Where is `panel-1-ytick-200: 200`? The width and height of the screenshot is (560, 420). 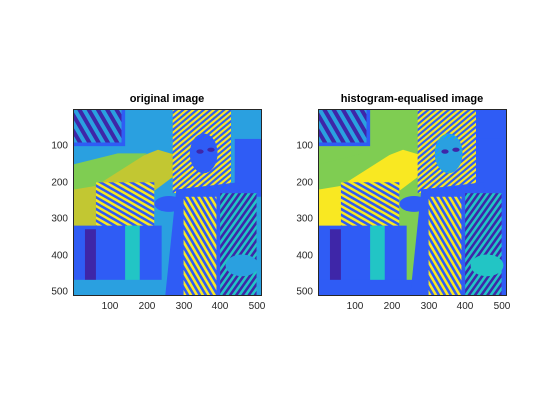 panel-1-ytick-200: 200 is located at coordinates (59, 183).